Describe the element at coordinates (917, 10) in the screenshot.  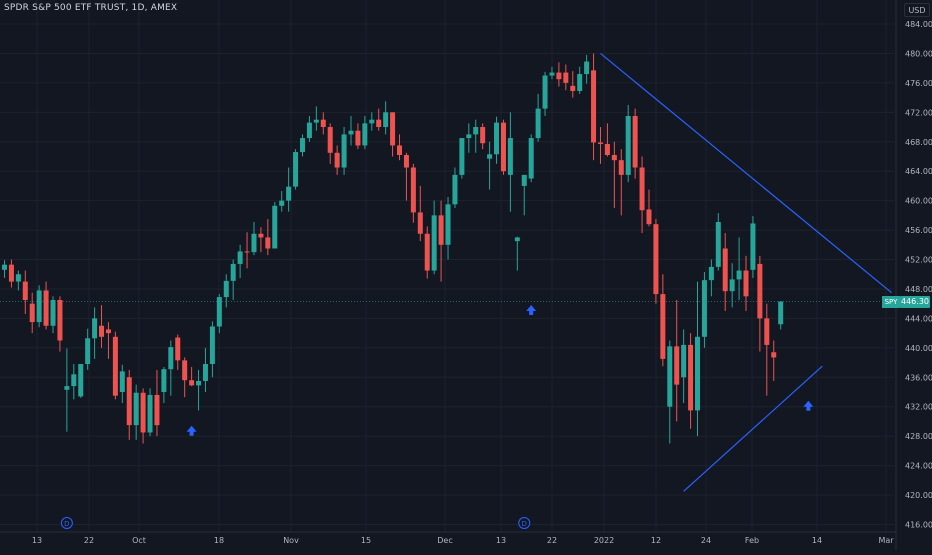
I see `currency-badge: USD` at that location.